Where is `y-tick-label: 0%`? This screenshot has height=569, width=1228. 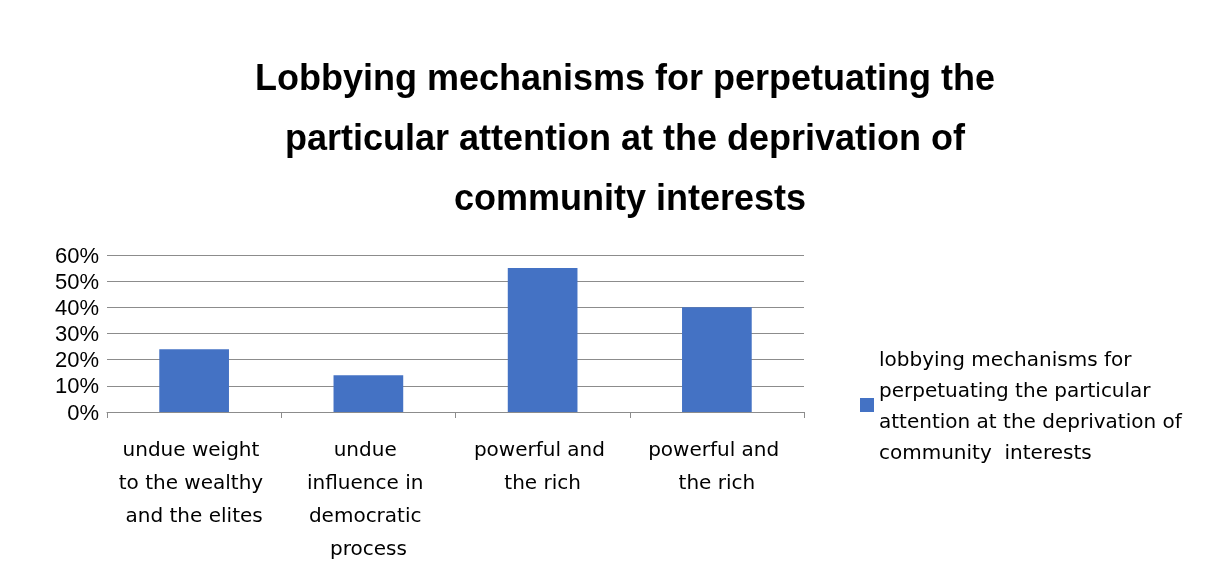 y-tick-label: 0% is located at coordinates (83, 412).